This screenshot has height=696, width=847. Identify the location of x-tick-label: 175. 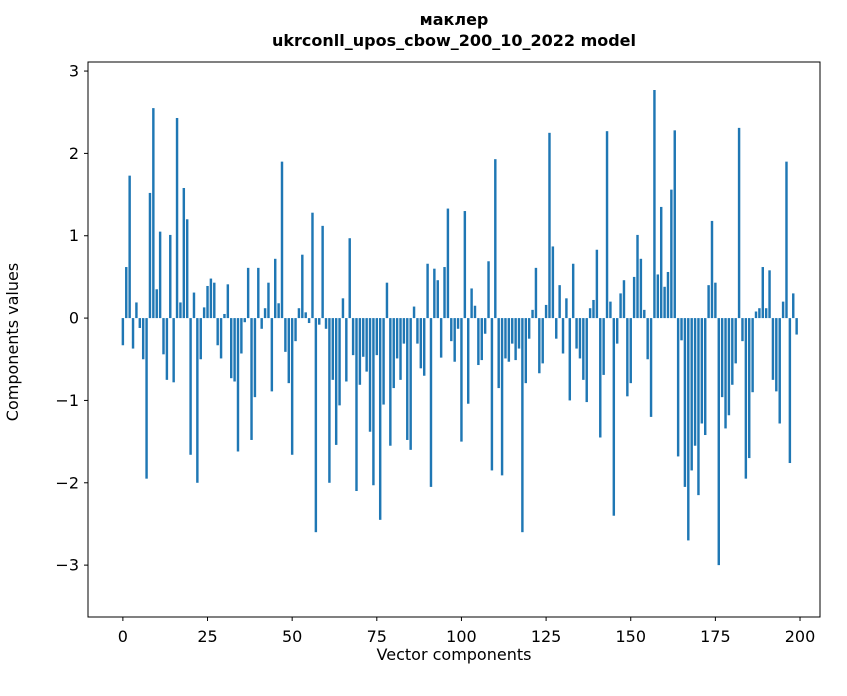
(715, 636).